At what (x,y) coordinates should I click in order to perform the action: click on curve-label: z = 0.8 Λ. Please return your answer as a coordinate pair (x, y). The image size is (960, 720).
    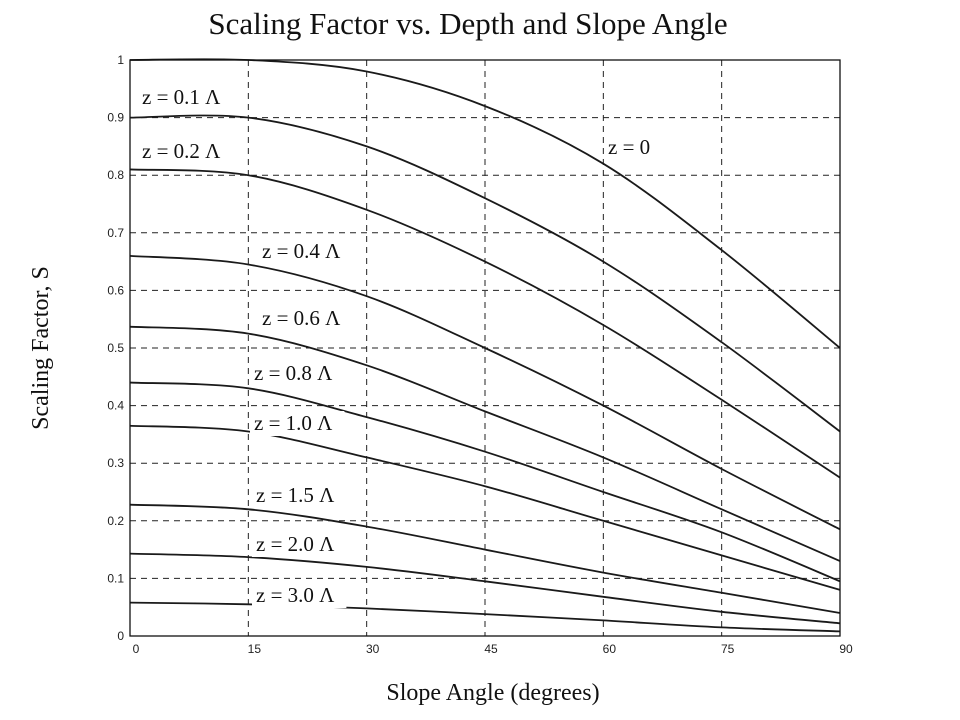
    Looking at the image, I should click on (293, 373).